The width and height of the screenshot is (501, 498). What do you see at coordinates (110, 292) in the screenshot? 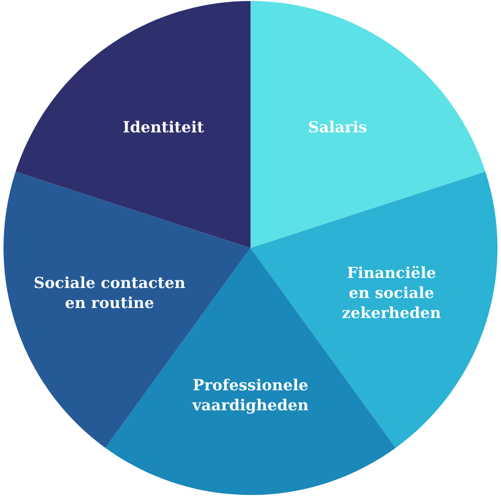
I see `slice-label: Sociale contacten en routine` at bounding box center [110, 292].